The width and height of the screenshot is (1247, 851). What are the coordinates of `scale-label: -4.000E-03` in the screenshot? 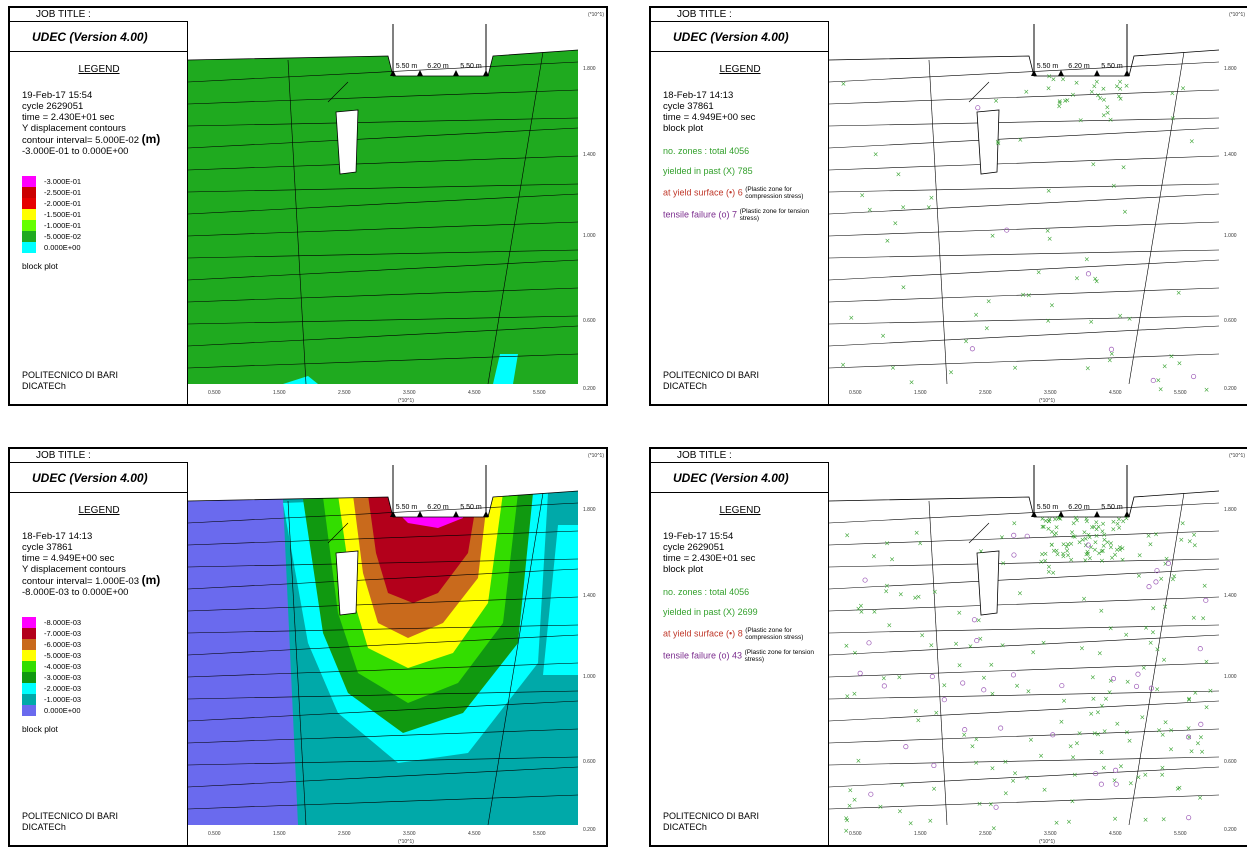 It's located at (63, 666).